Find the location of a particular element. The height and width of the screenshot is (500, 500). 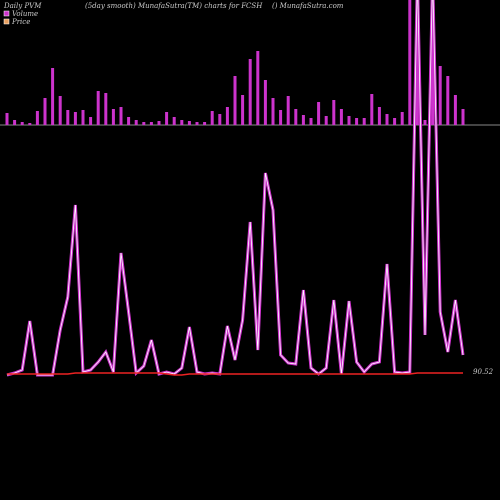

price-line is located at coordinates (235, 374).